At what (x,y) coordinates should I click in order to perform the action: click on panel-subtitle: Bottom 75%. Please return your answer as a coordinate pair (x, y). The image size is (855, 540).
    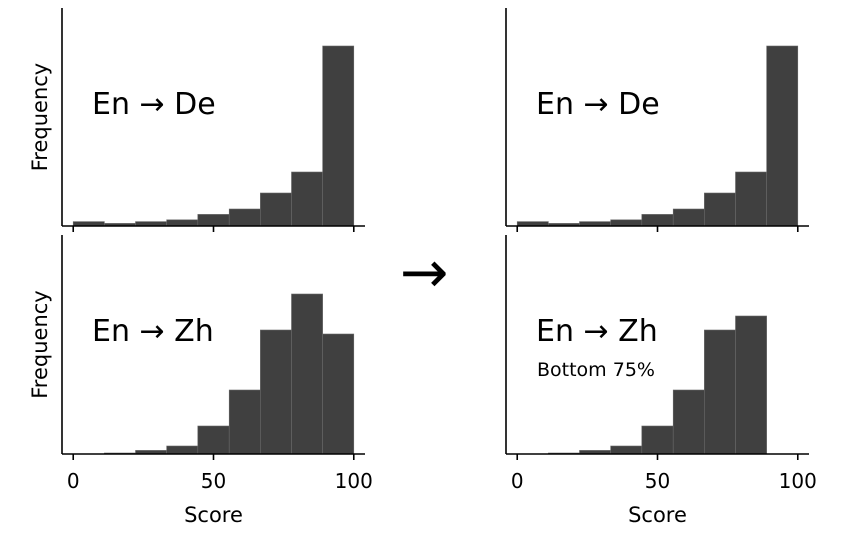
    Looking at the image, I should click on (596, 370).